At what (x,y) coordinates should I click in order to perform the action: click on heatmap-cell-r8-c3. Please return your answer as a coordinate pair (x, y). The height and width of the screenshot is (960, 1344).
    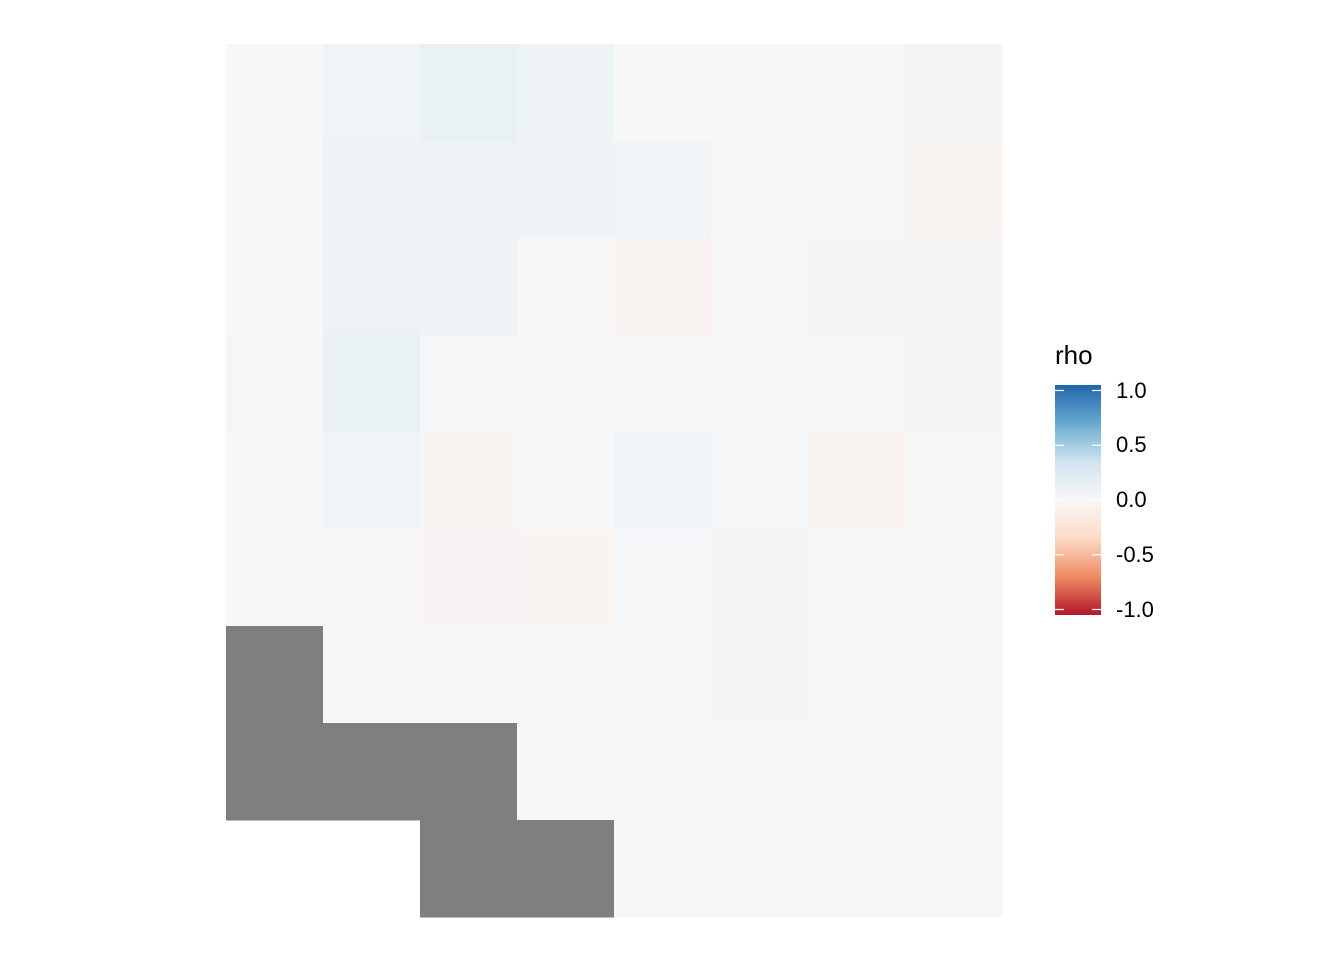
    Looking at the image, I should click on (469, 772).